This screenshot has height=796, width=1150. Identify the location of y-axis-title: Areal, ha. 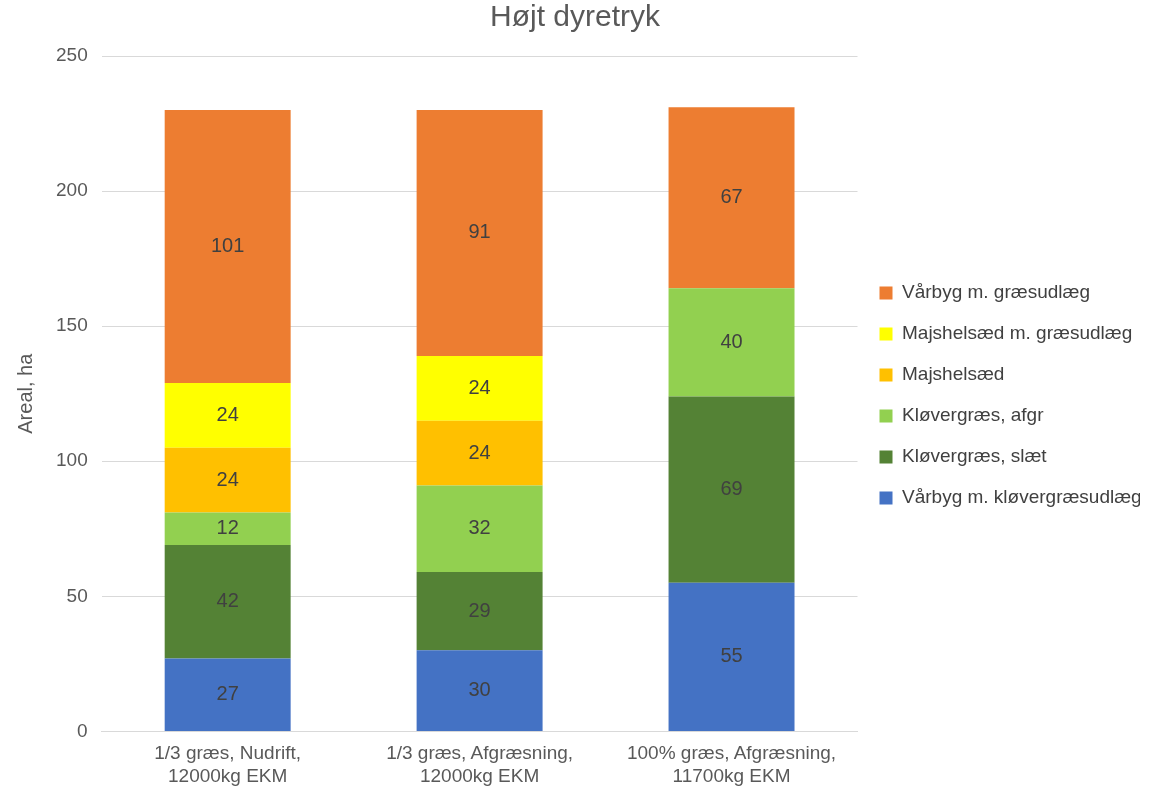
(24, 393).